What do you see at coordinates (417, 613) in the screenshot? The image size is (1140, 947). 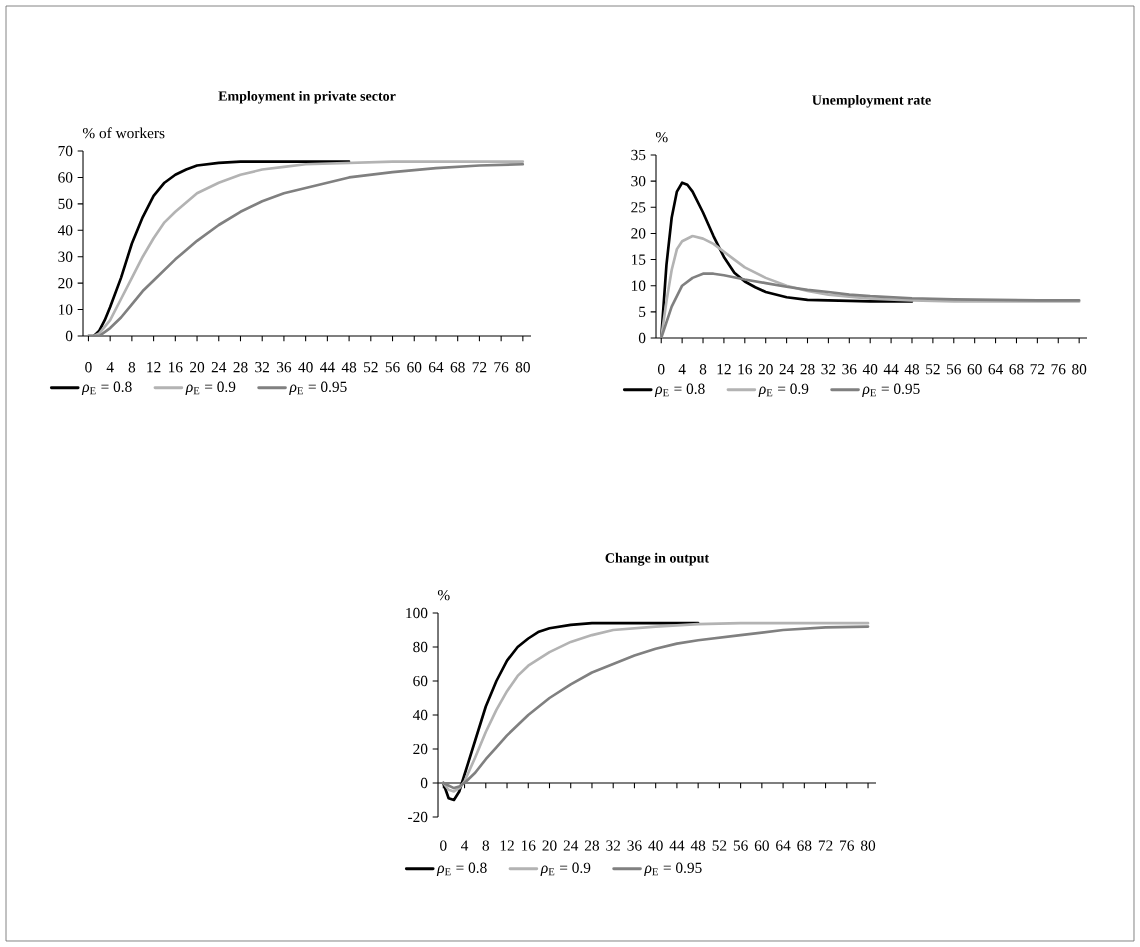 I see `y-tick-label: 100` at bounding box center [417, 613].